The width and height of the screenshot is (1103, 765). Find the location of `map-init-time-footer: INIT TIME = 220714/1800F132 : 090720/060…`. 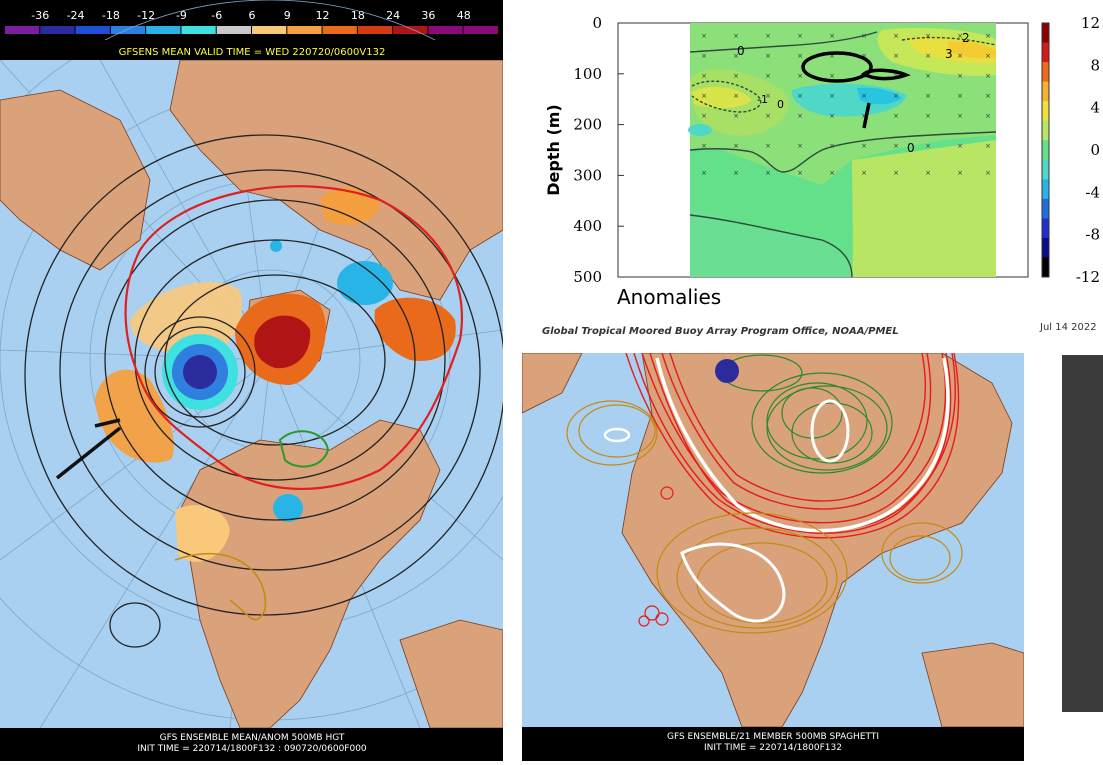

map-init-time-footer: INIT TIME = 220714/1800F132 : 090720/060… is located at coordinates (252, 749).